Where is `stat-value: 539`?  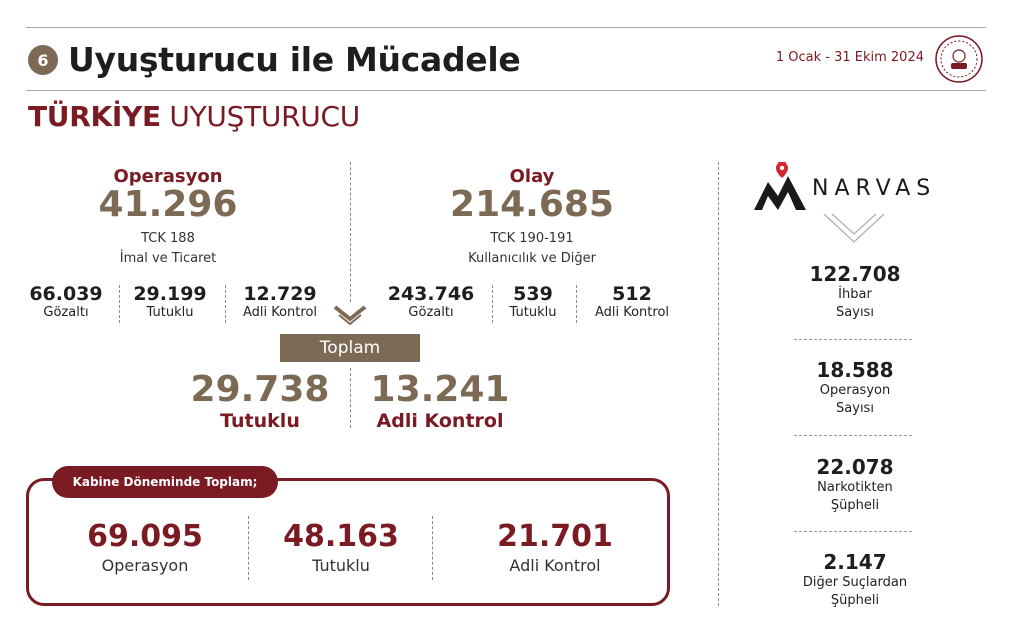 stat-value: 539 is located at coordinates (533, 294).